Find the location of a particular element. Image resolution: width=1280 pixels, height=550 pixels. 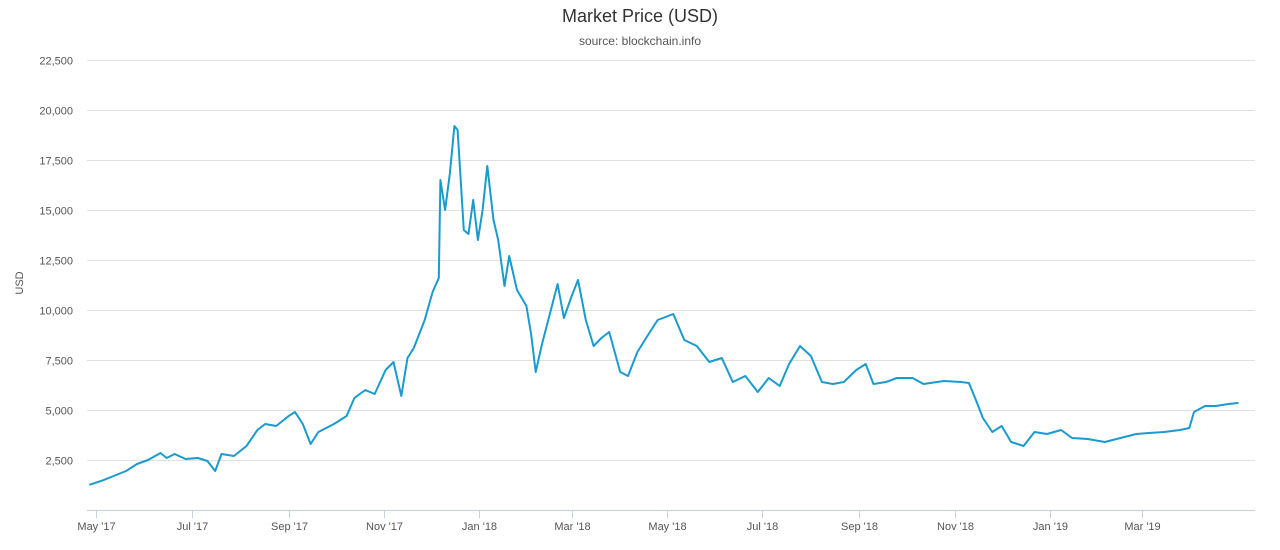

x-tick-label: Jul '18 is located at coordinates (762, 527).